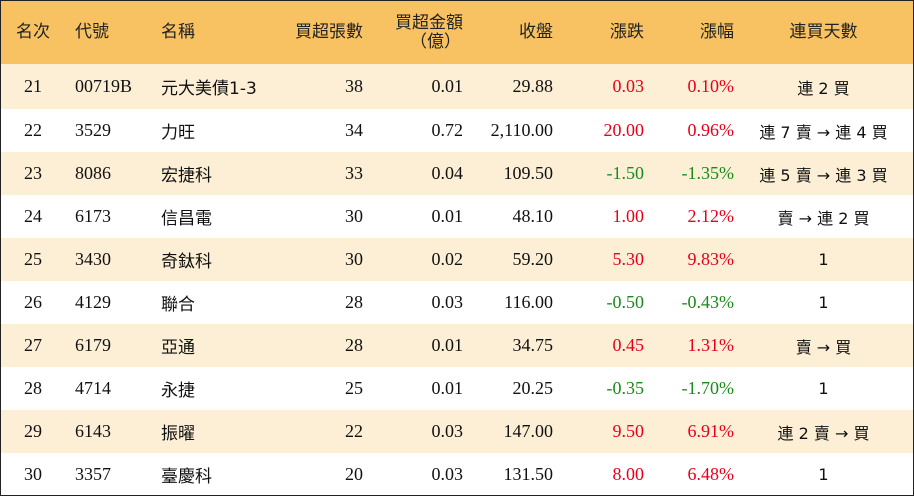 This screenshot has width=914, height=496. Describe the element at coordinates (447, 302) in the screenshot. I see `net-buy-amount-cell: 0.03` at that location.